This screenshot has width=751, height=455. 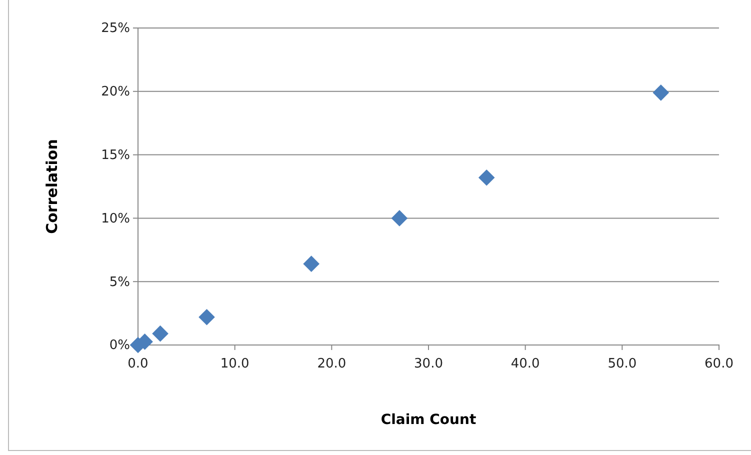 What do you see at coordinates (428, 420) in the screenshot?
I see `x-axis-title: Claim Count` at bounding box center [428, 420].